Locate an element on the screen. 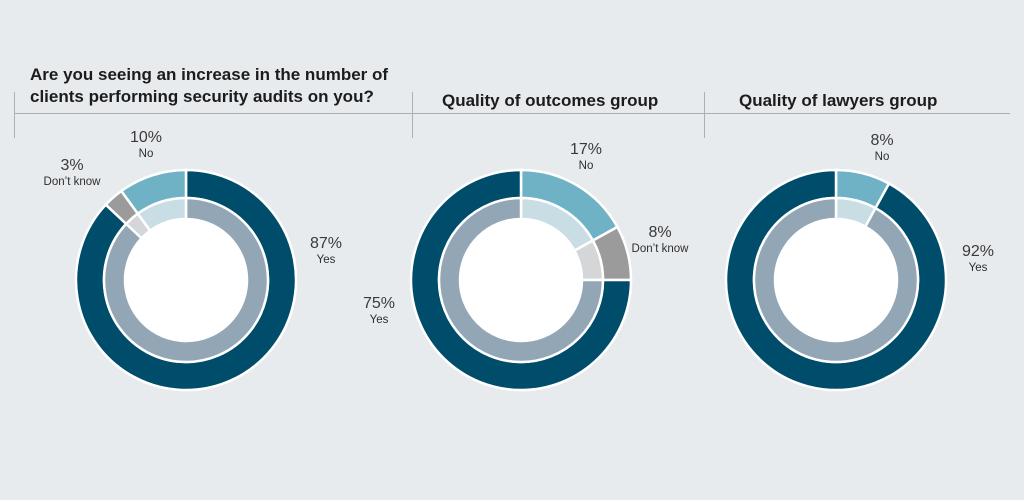  title-divider-line is located at coordinates (512, 113).